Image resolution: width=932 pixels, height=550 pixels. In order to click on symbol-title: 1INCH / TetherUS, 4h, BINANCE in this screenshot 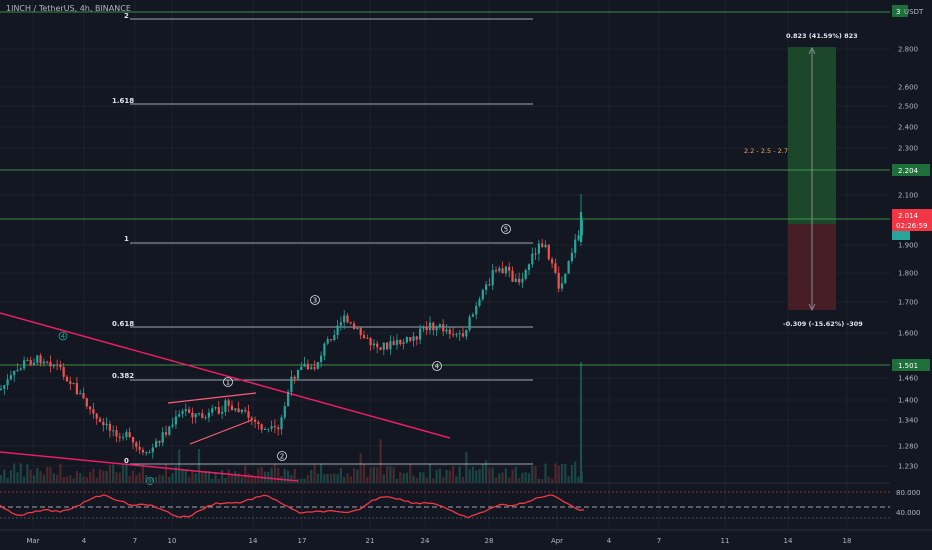, I will do `click(68, 8)`.